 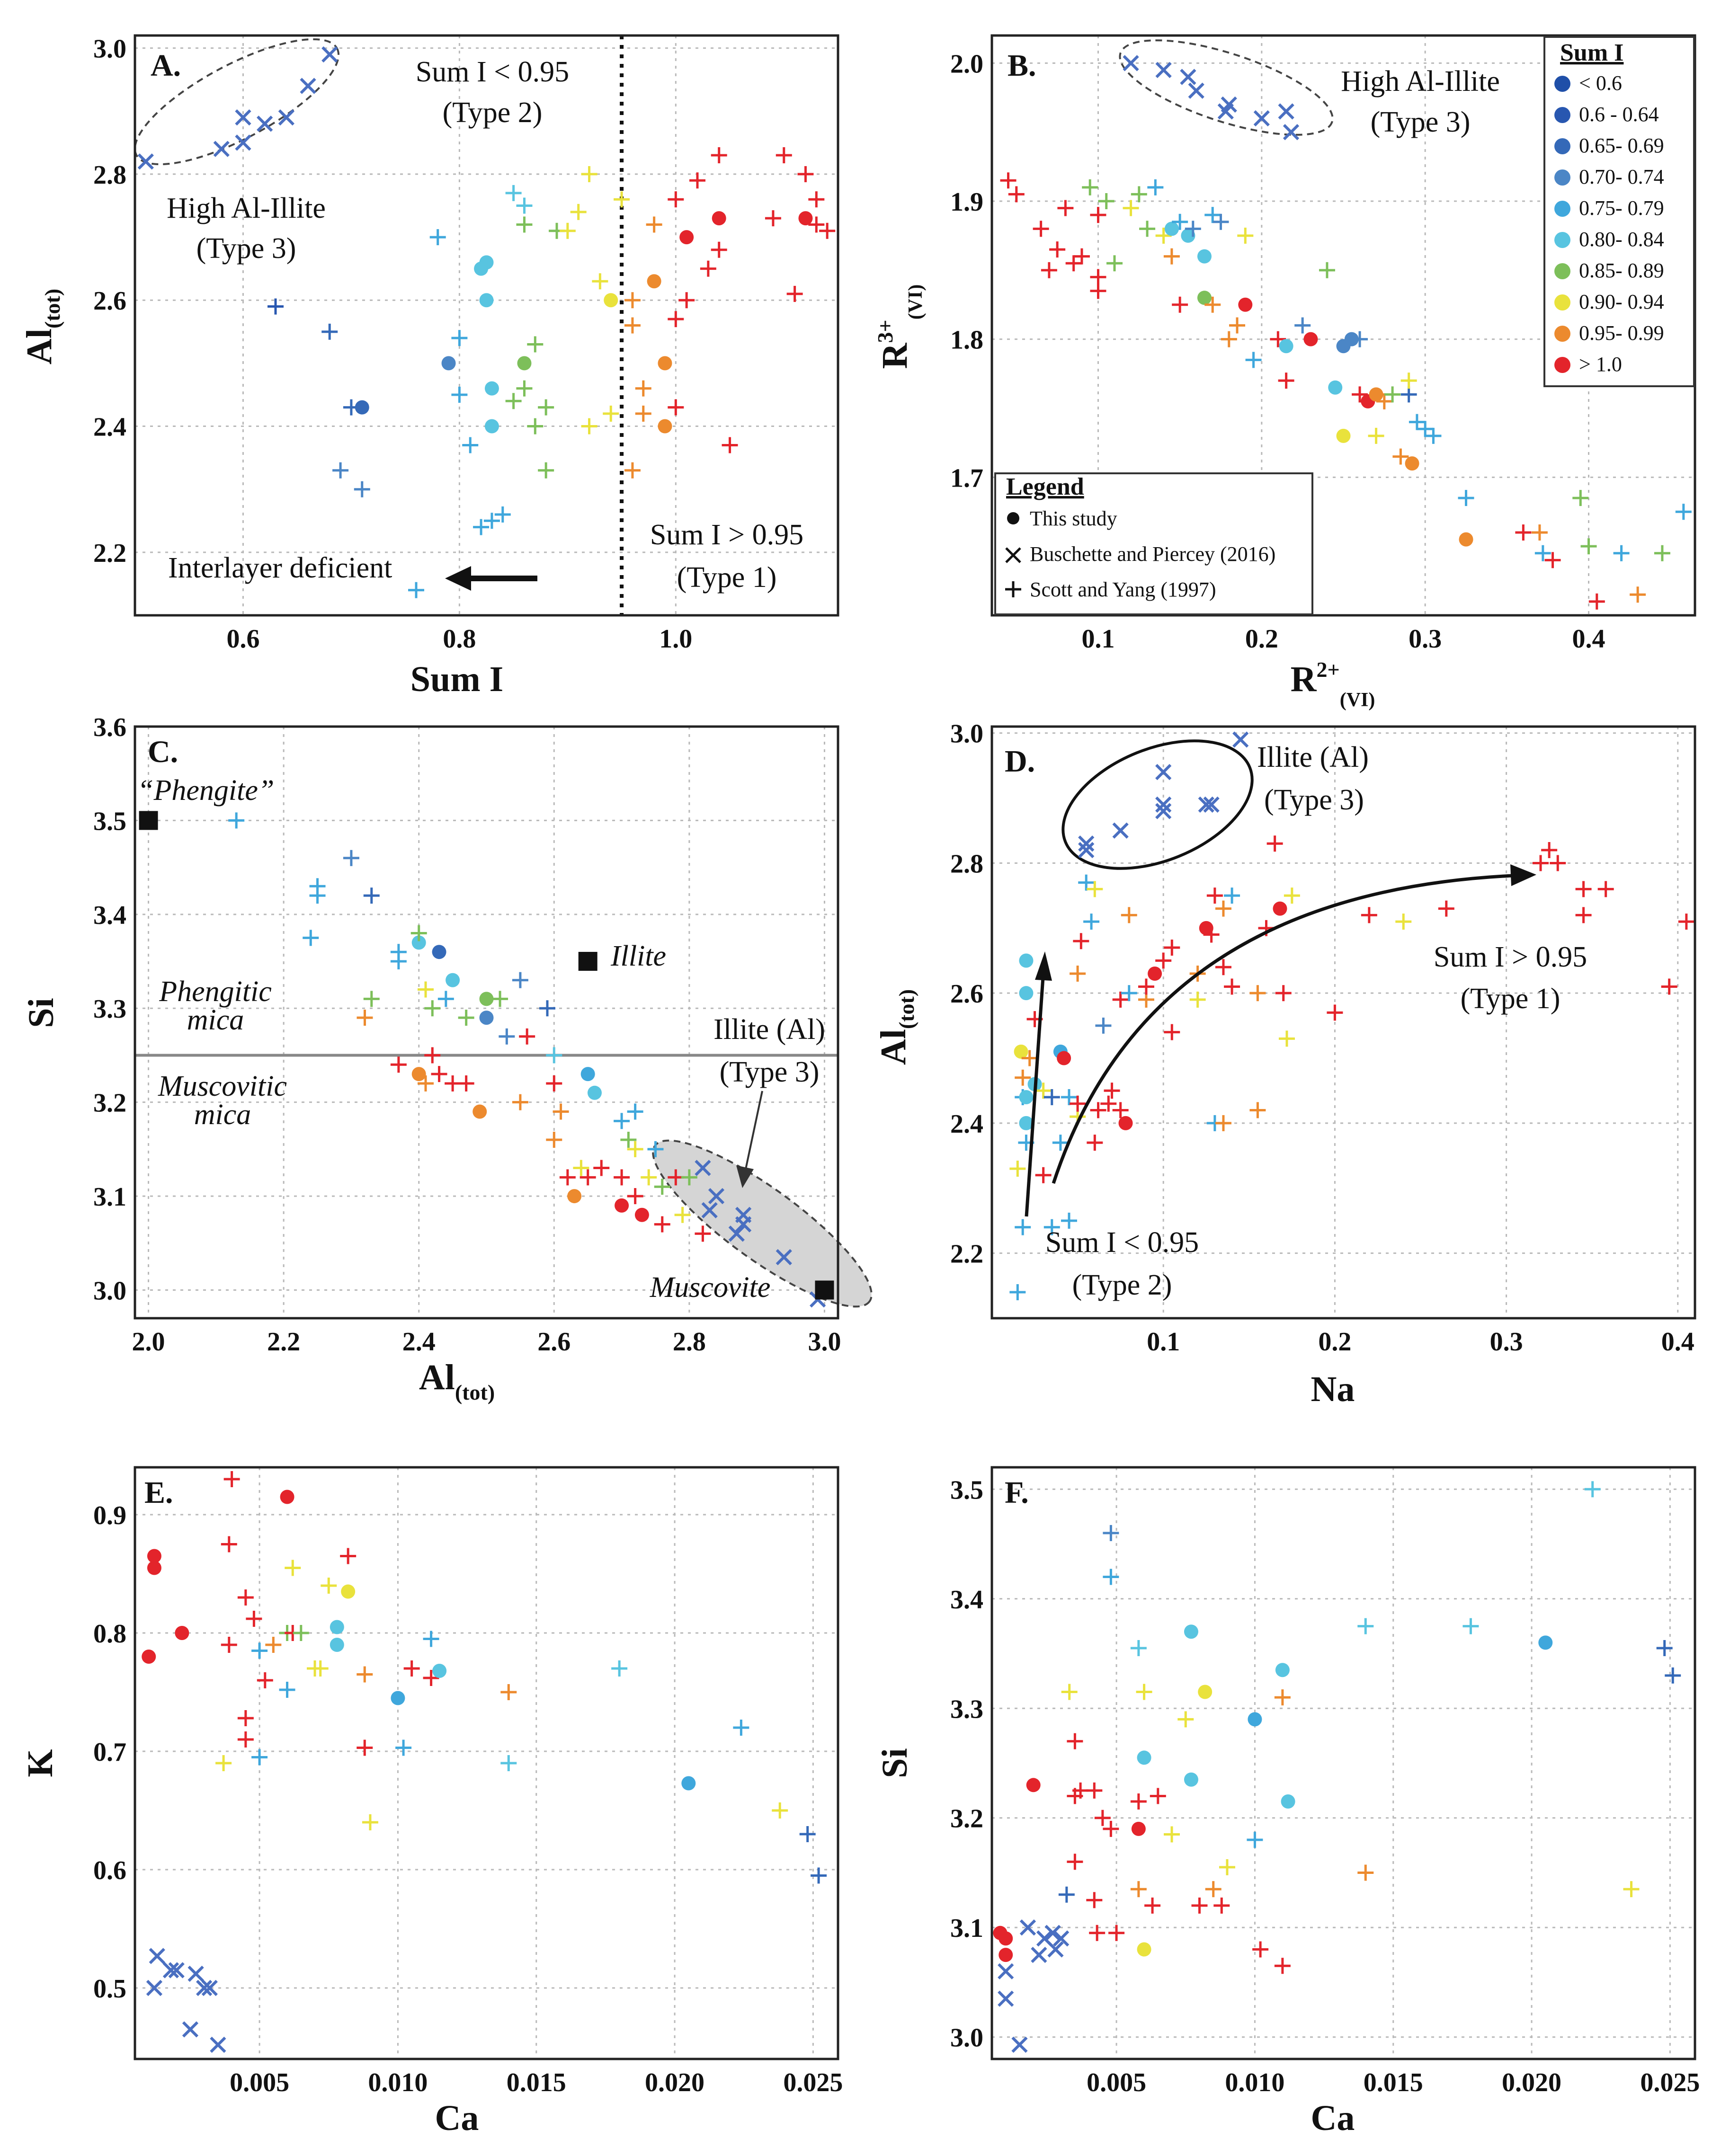 I want to click on x-axis-label-main: Al, so click(x=437, y=1377).